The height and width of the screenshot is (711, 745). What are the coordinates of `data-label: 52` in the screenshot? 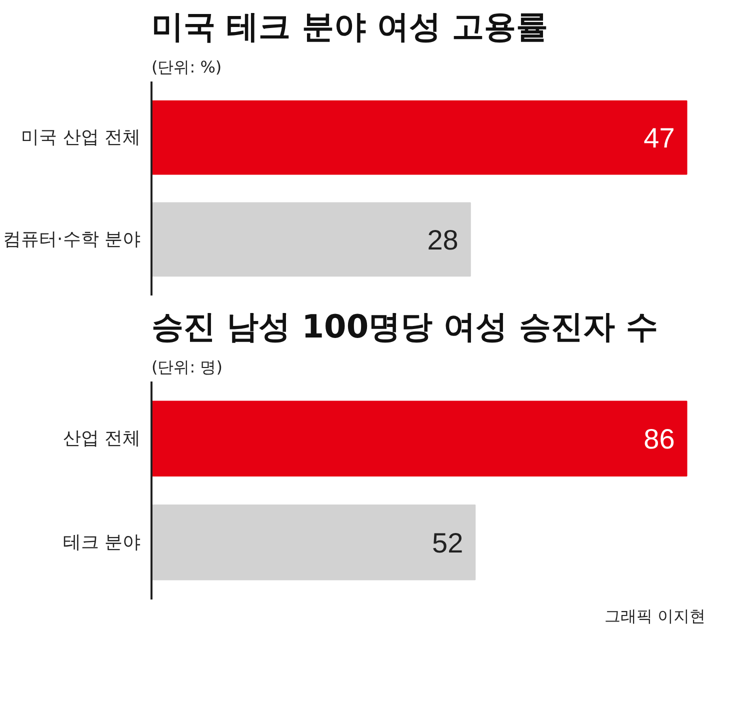 It's located at (448, 542).